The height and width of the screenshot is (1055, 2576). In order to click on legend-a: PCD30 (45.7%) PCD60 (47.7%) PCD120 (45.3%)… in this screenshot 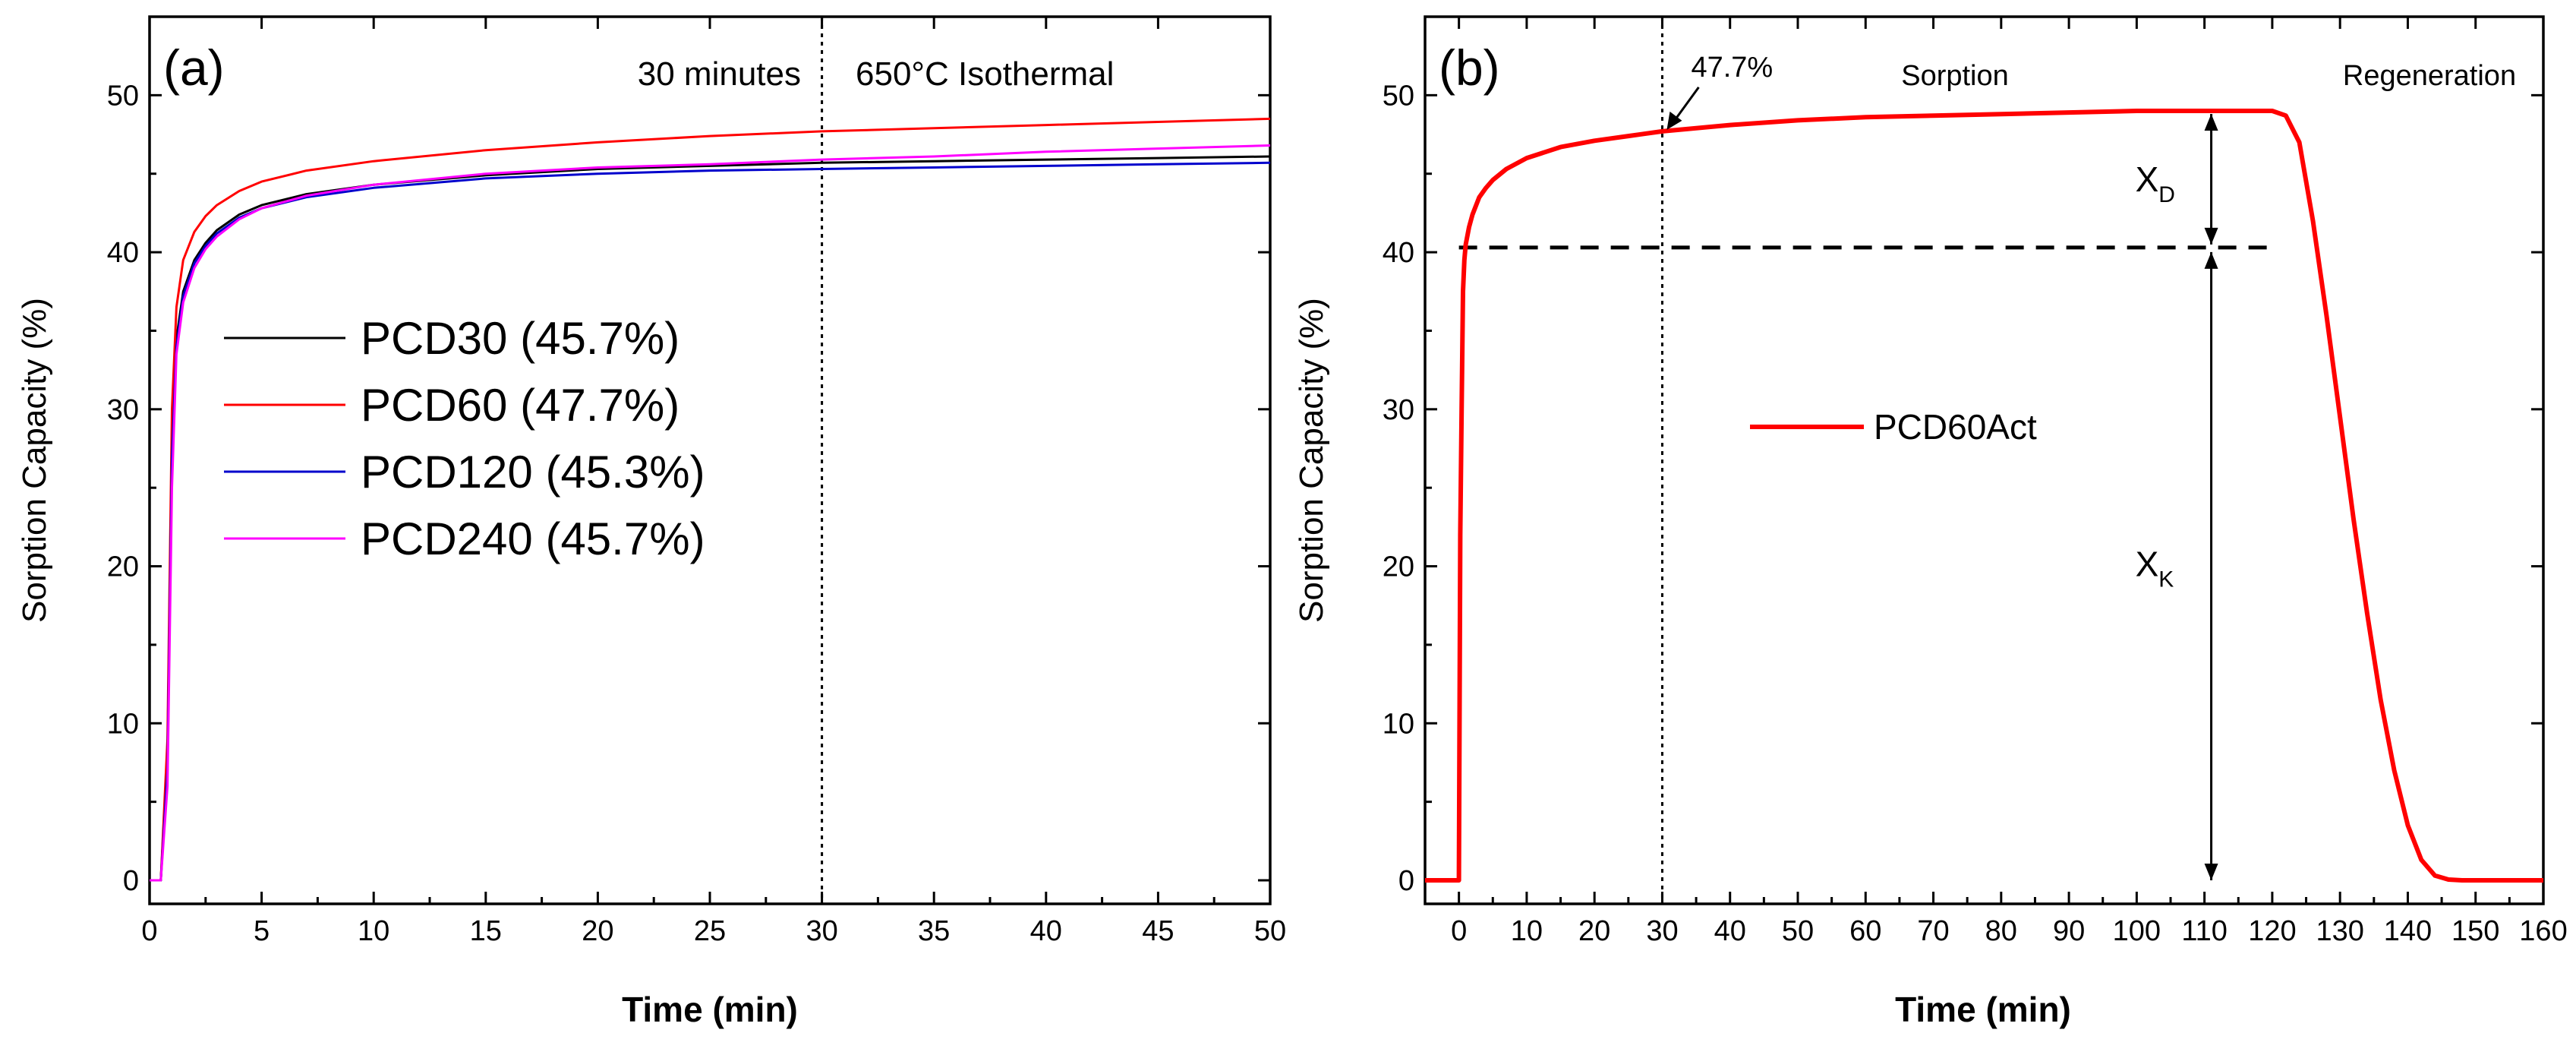, I will do `click(464, 438)`.